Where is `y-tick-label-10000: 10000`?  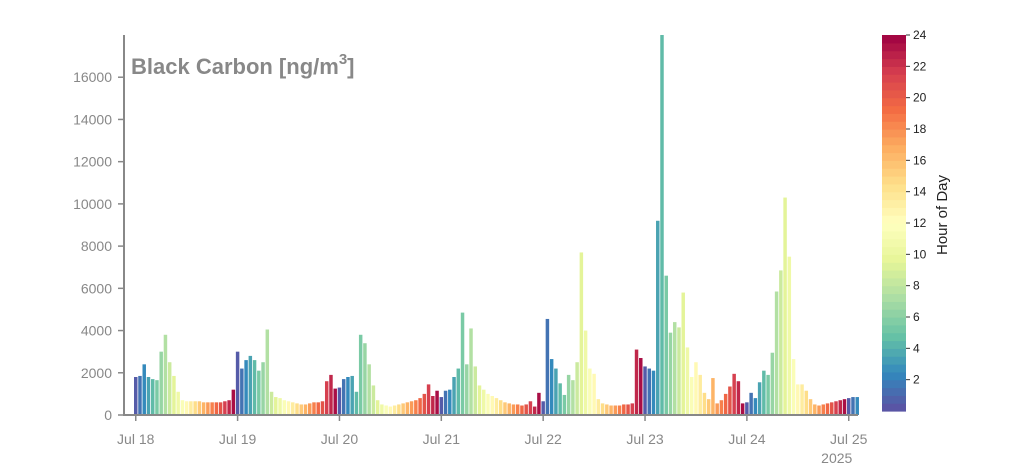 y-tick-label-10000: 10000 is located at coordinates (92, 204).